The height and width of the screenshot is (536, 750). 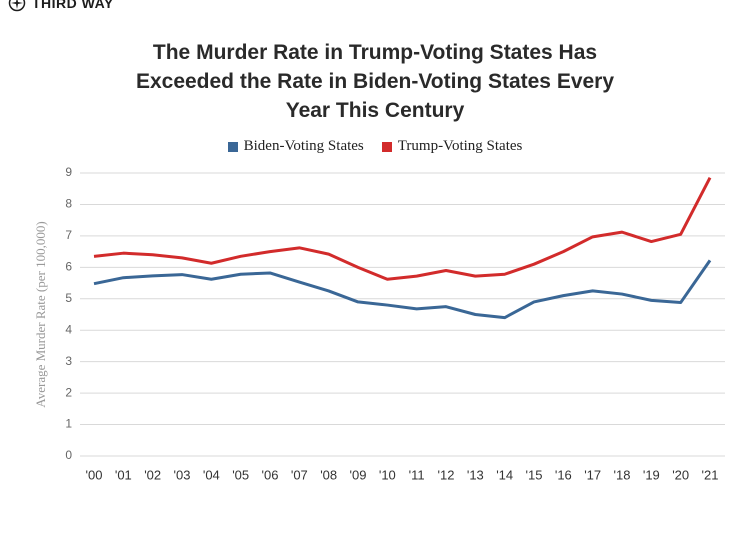 What do you see at coordinates (446, 474) in the screenshot?
I see `x-tick-label: '12` at bounding box center [446, 474].